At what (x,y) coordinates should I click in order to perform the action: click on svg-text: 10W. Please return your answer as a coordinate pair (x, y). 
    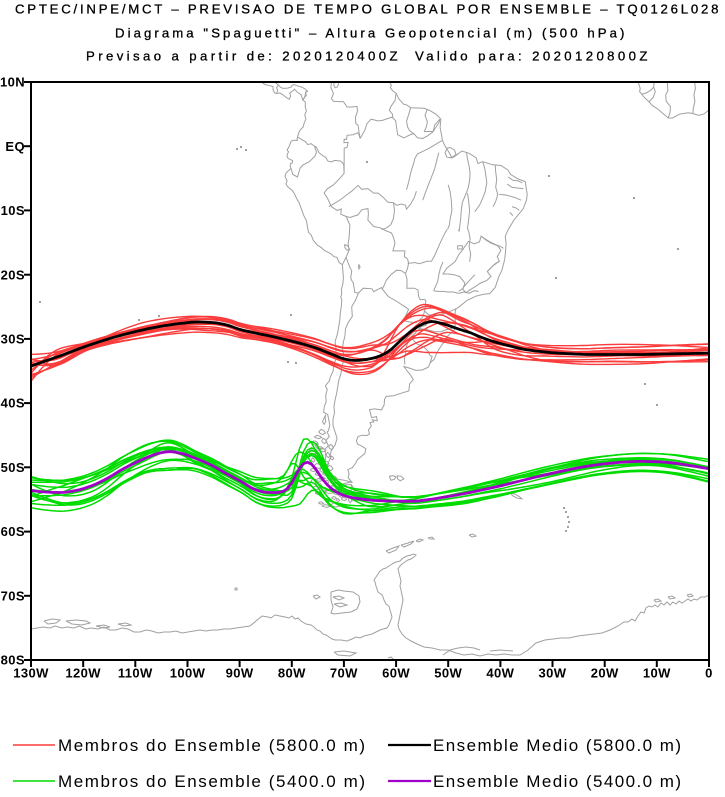
    Looking at the image, I should click on (657, 673).